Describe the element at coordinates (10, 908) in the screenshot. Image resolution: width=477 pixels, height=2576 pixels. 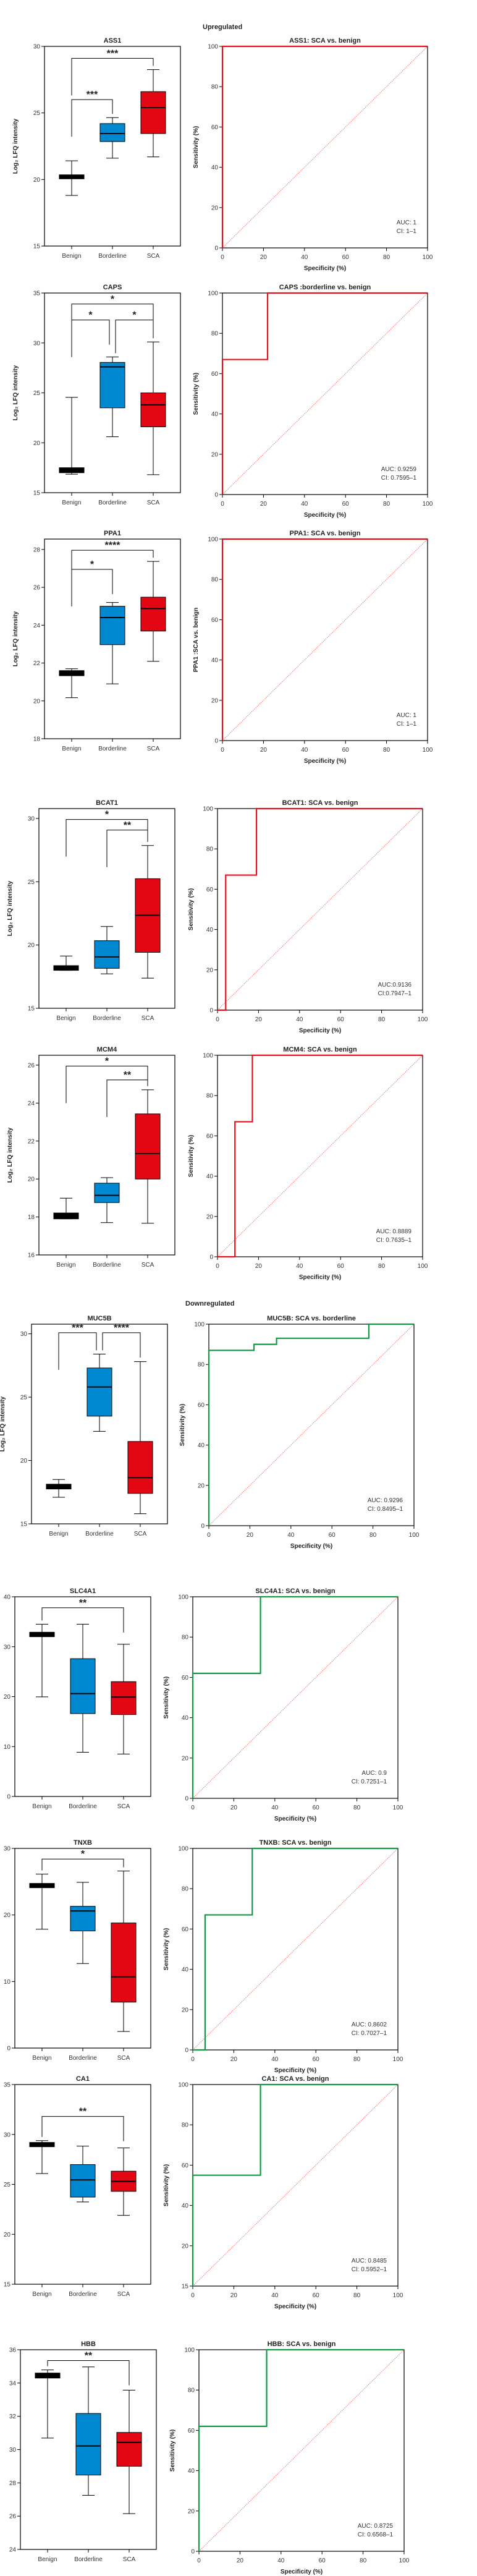
I see `boxplot-y-axis-label: Log₂ LFQ intensity` at that location.